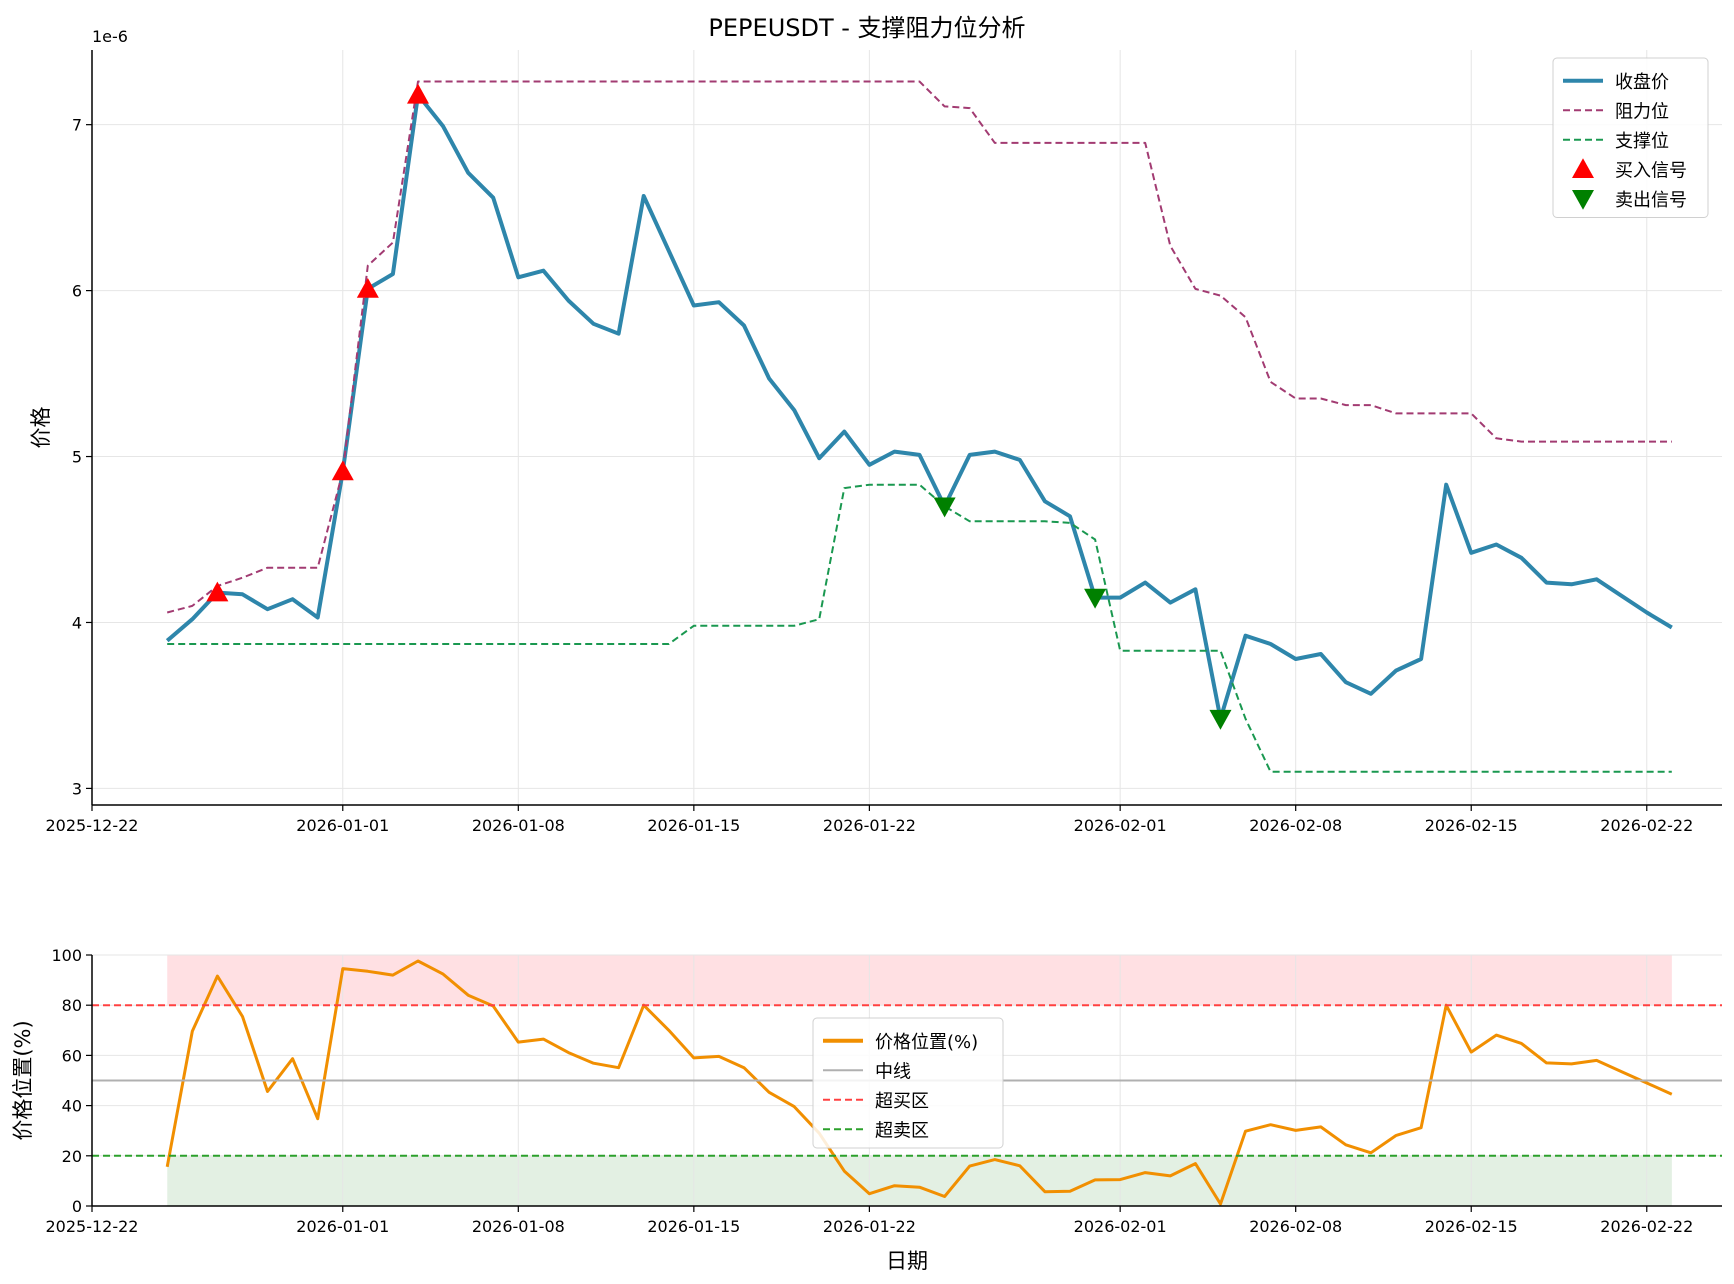 The width and height of the screenshot is (1734, 1284). Describe the element at coordinates (77, 457) in the screenshot. I see `y-tick-label: 5` at that location.